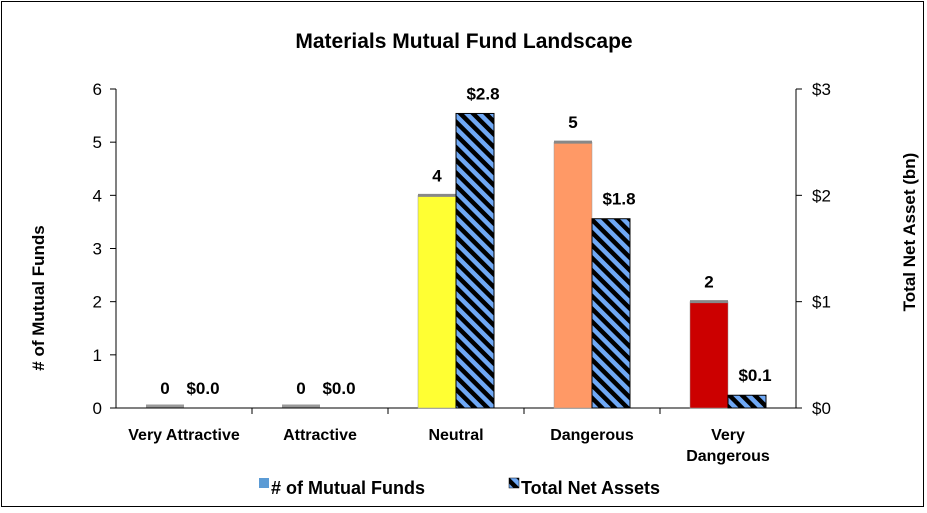  Describe the element at coordinates (97, 195) in the screenshot. I see `left-tick-label: 4` at that location.